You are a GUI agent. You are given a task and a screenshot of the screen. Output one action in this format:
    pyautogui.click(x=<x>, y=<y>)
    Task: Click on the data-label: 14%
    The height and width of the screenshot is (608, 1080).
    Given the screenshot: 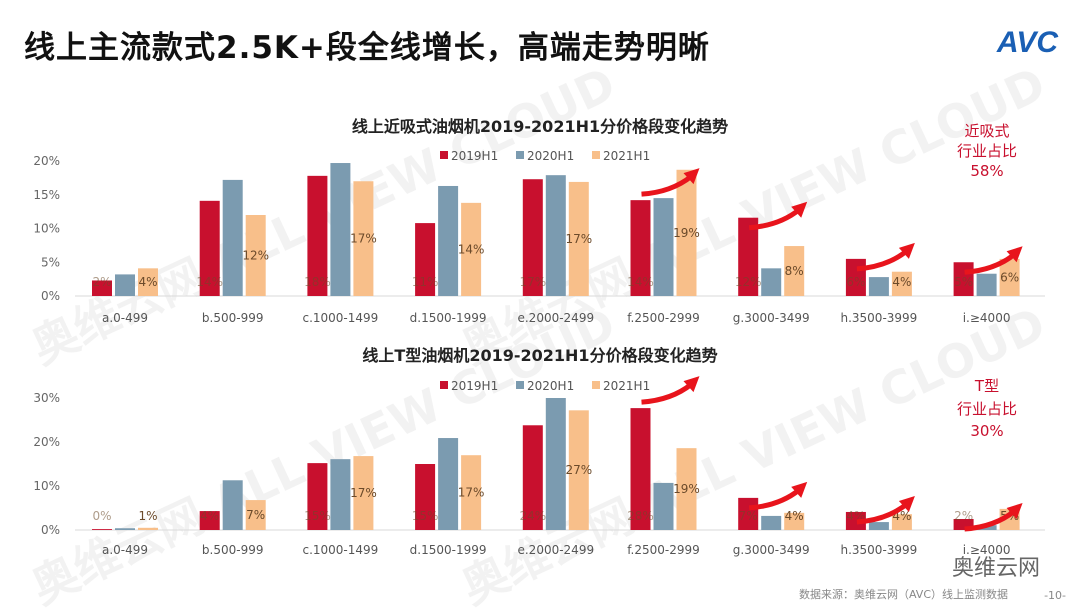 What is the action you would take?
    pyautogui.click(x=209, y=282)
    